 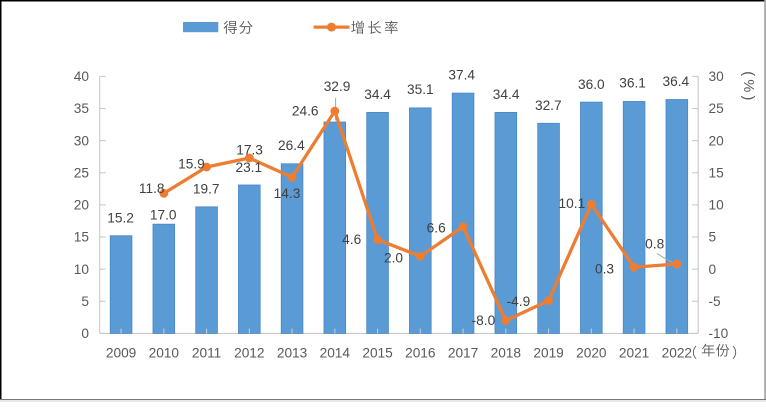 I want to click on svg-text: 2021, so click(x=634, y=353).